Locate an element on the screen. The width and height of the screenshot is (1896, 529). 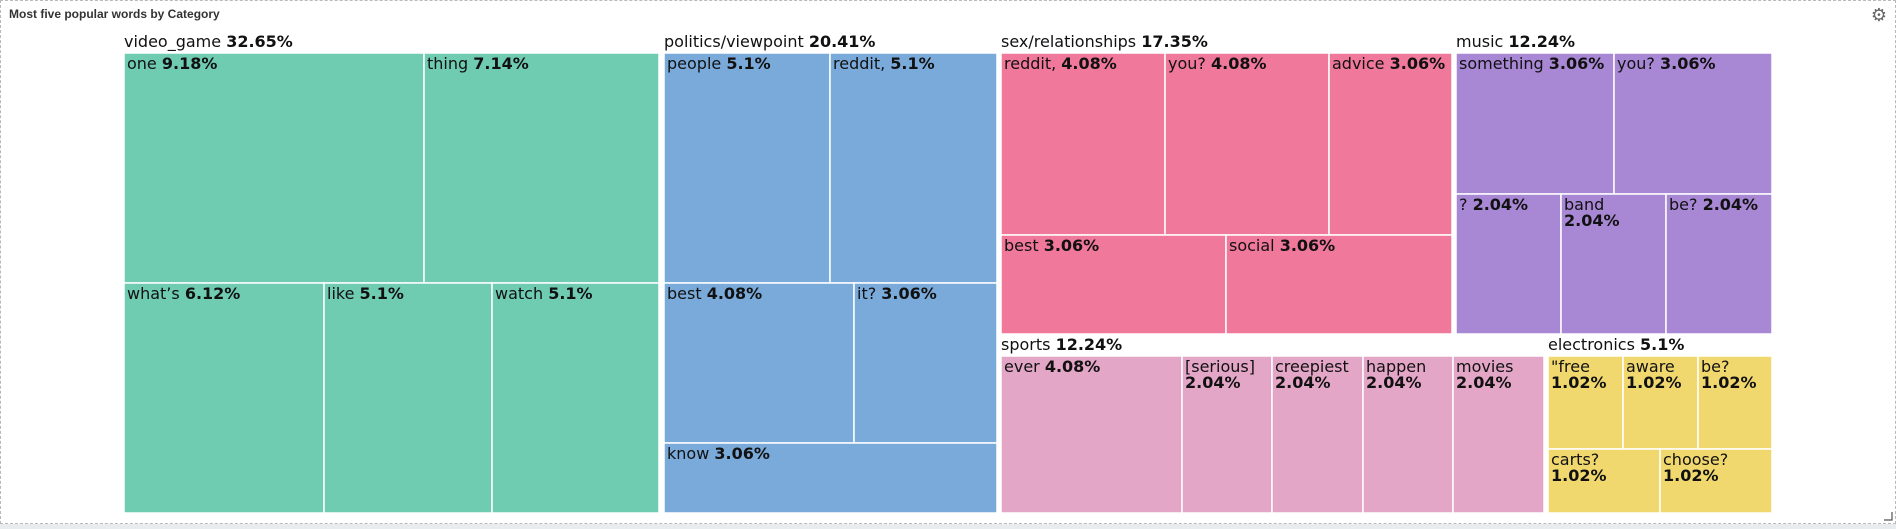
tile-label-electronics-carts: carts? 1.02% is located at coordinates (1579, 467).